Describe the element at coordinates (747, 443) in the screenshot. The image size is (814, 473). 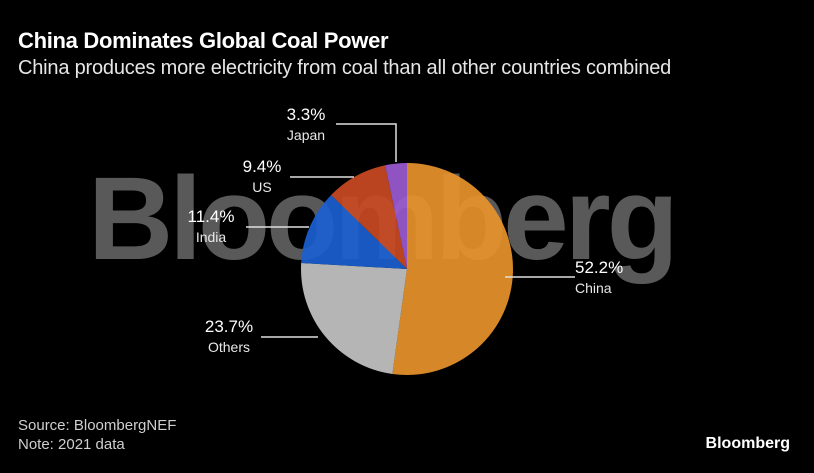
I see `bloomberg-logo: Bloomberg` at that location.